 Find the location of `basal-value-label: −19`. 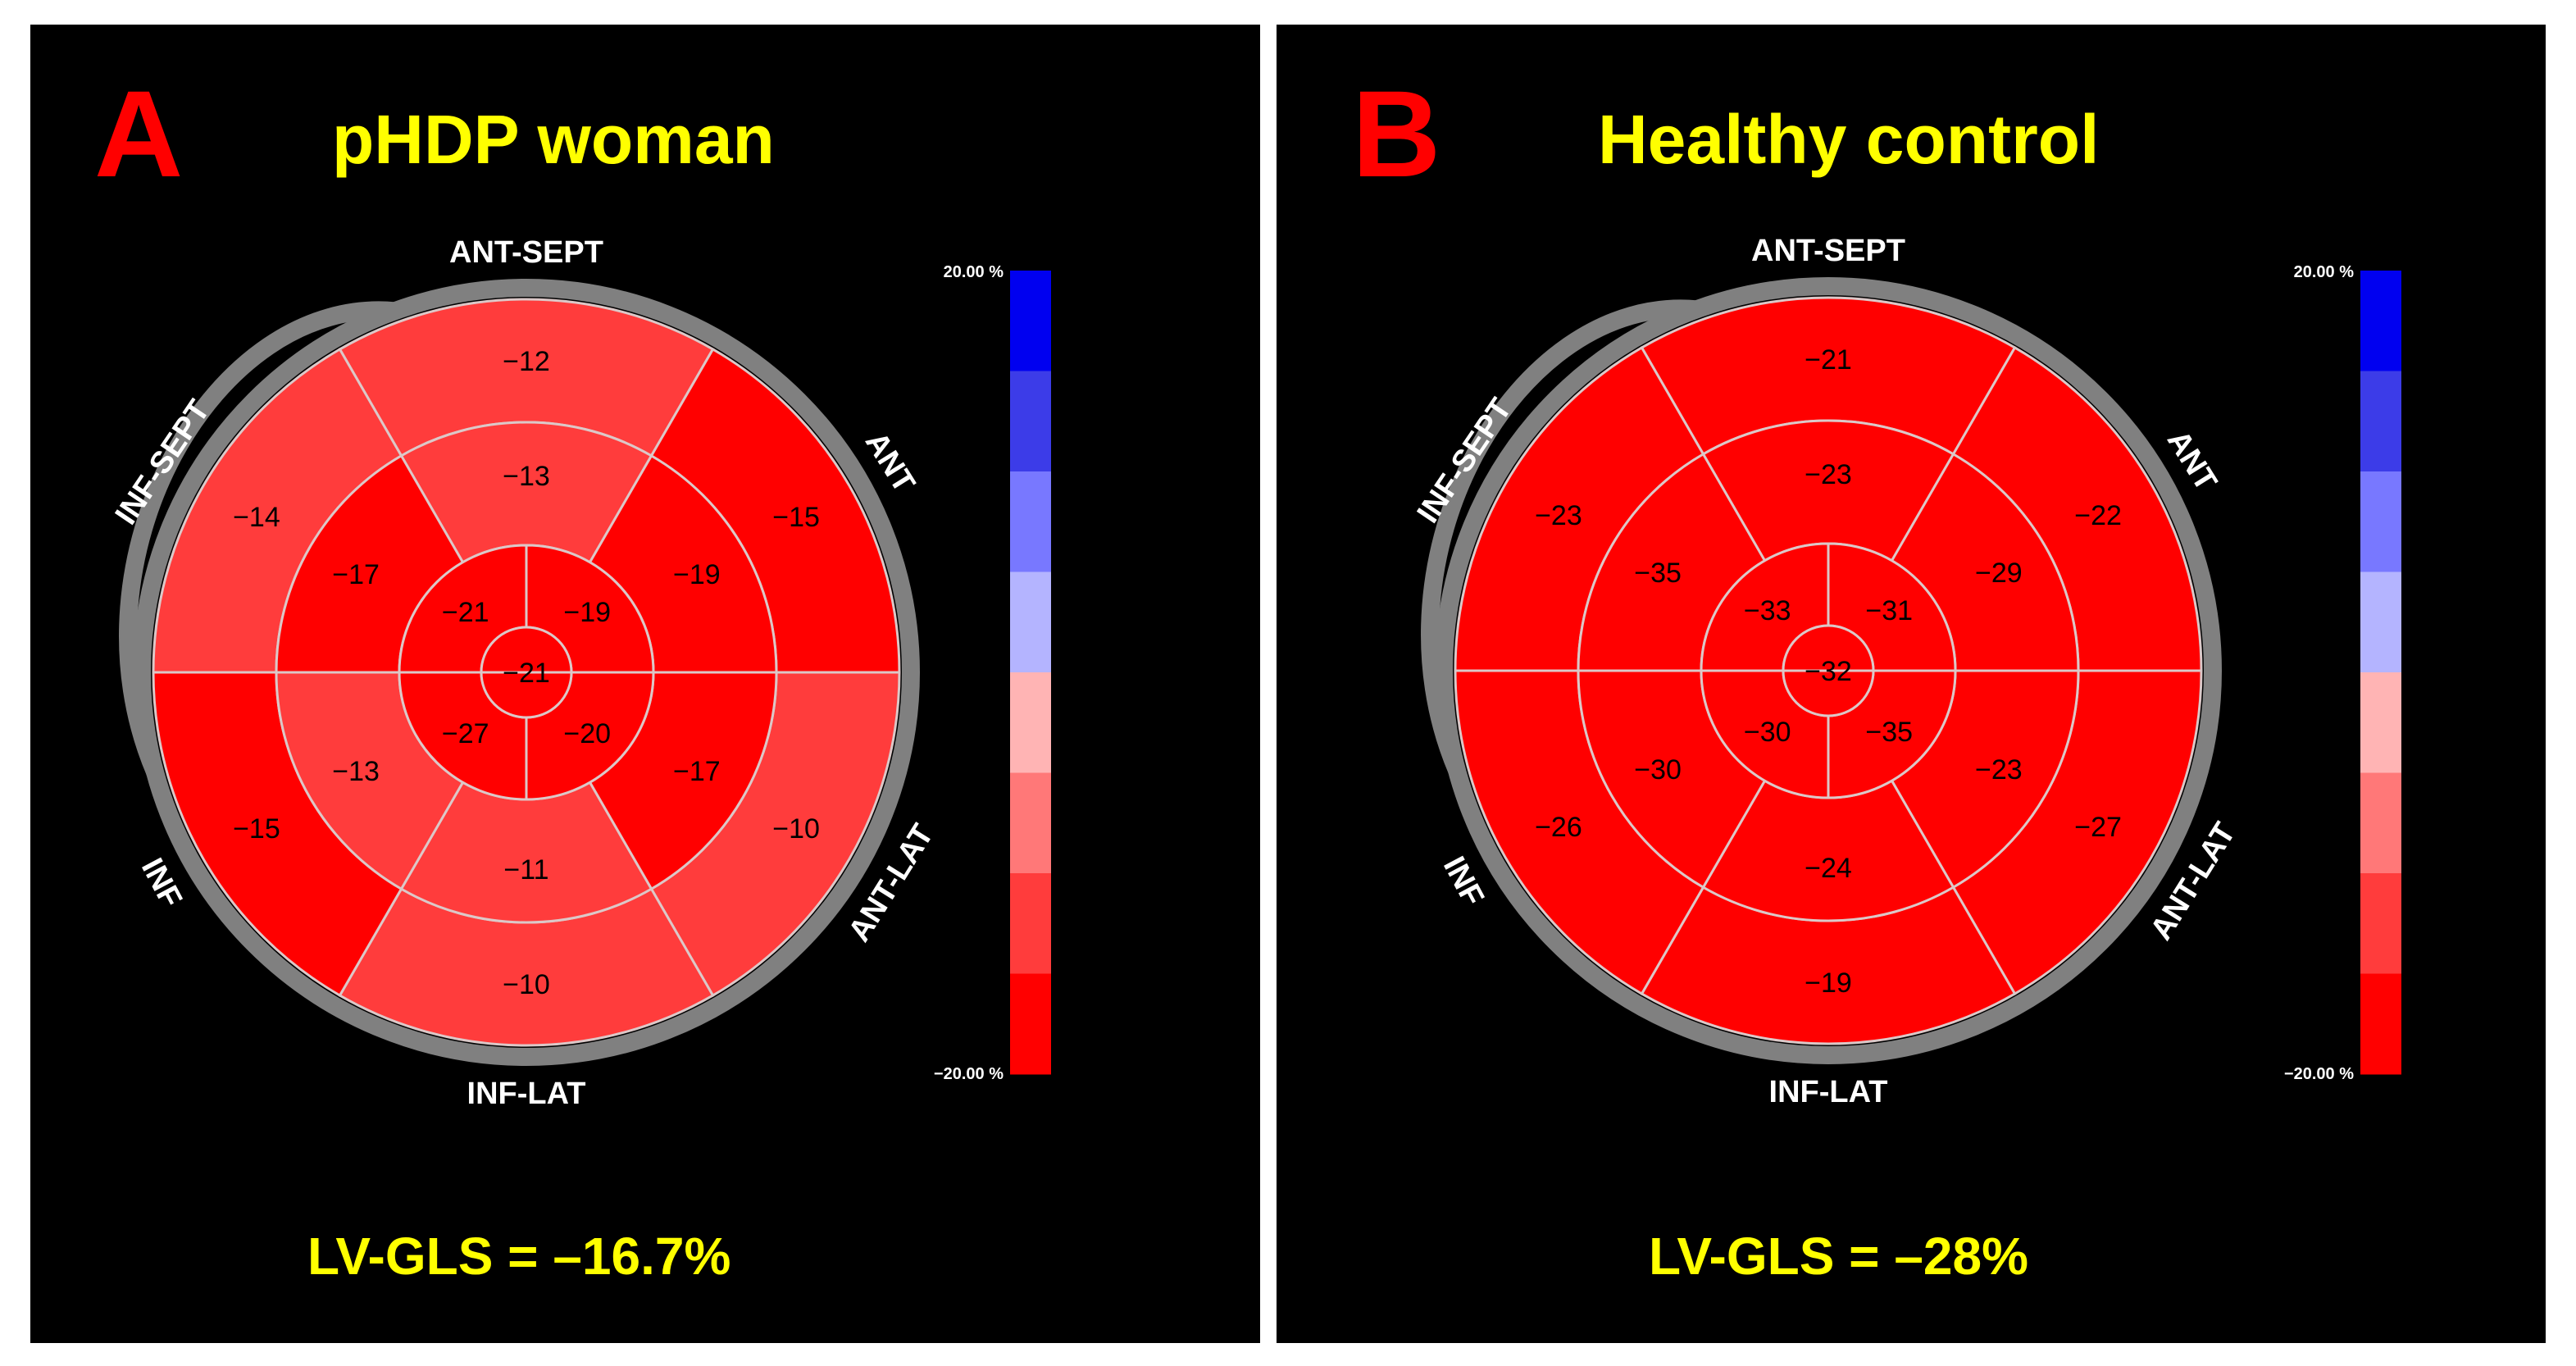

basal-value-label: −19 is located at coordinates (1828, 983).